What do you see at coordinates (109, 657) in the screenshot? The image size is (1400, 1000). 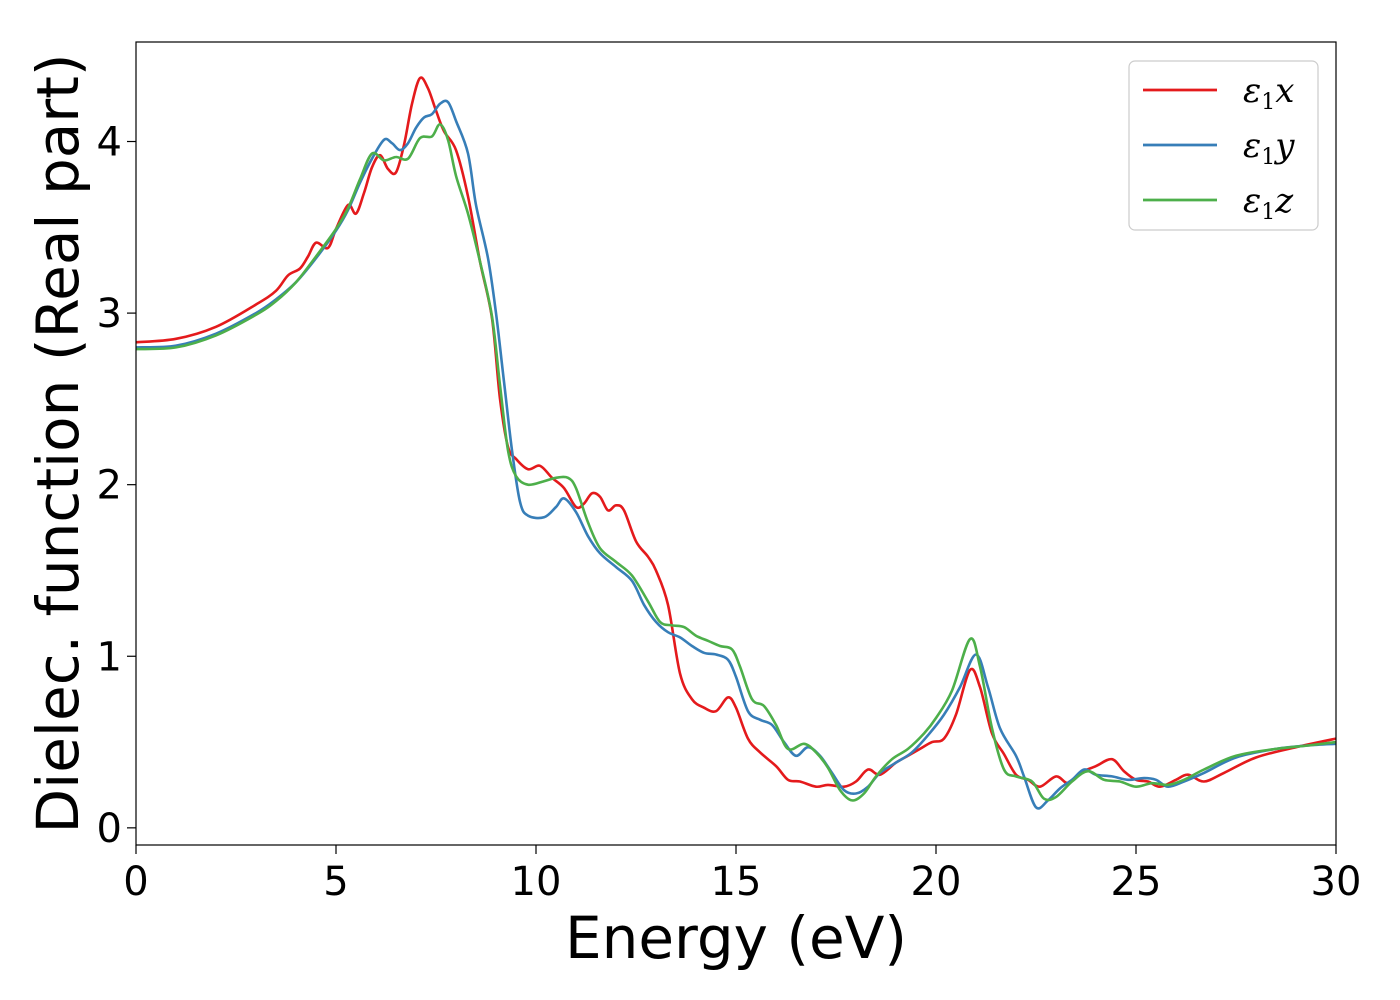 I see `y-tick-label: 1` at bounding box center [109, 657].